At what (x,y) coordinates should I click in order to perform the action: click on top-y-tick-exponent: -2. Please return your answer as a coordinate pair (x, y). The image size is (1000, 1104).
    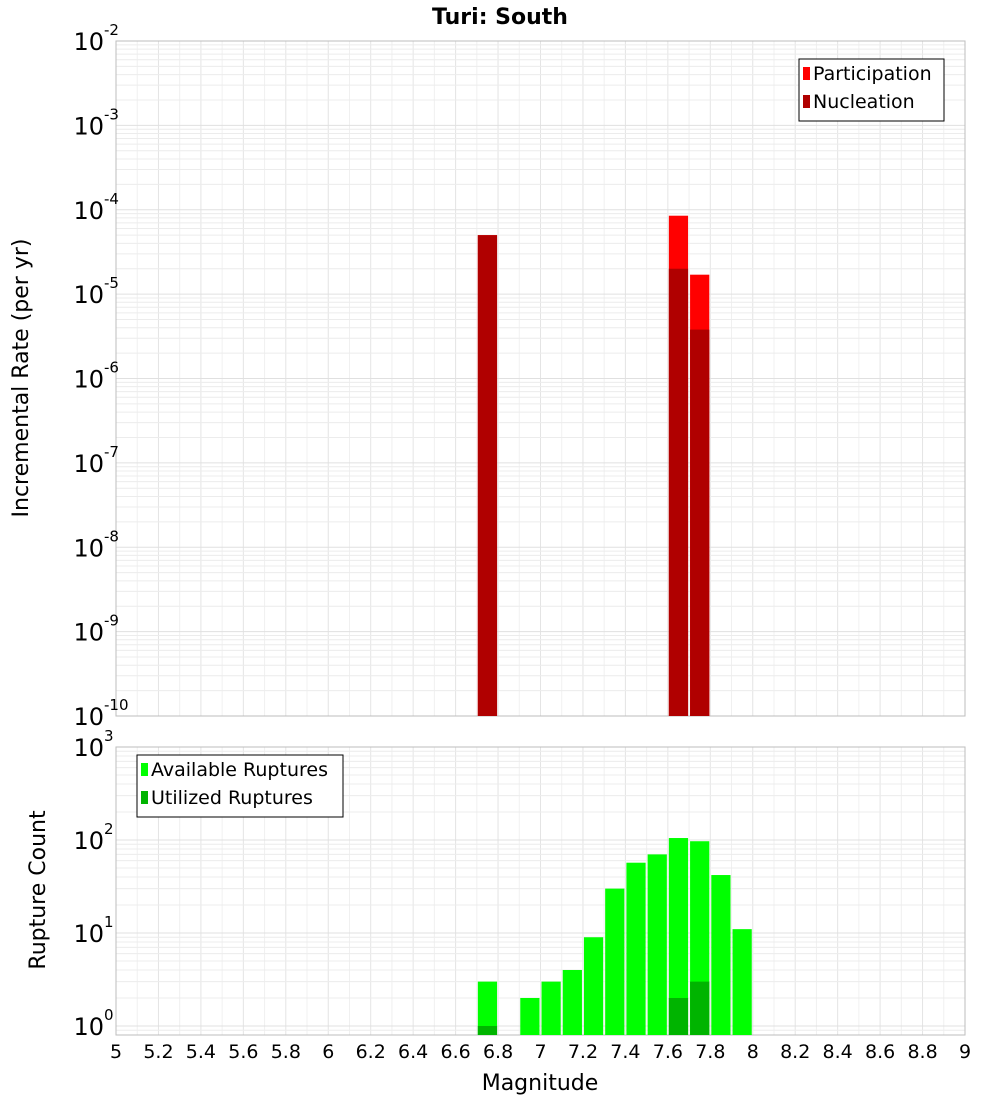
    Looking at the image, I should click on (111, 30).